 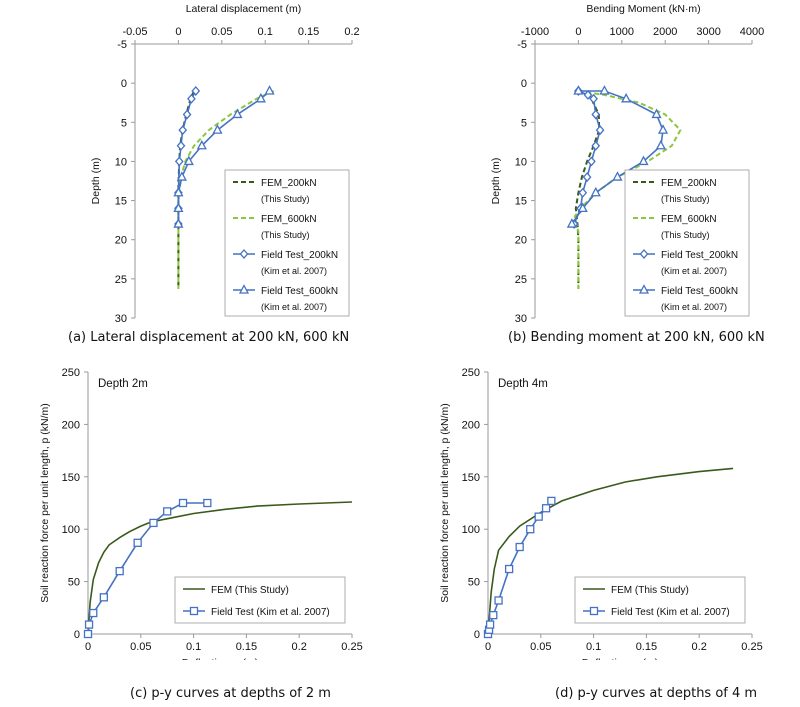 What do you see at coordinates (121, 241) in the screenshot?
I see `y-tick-label: 20` at bounding box center [121, 241].